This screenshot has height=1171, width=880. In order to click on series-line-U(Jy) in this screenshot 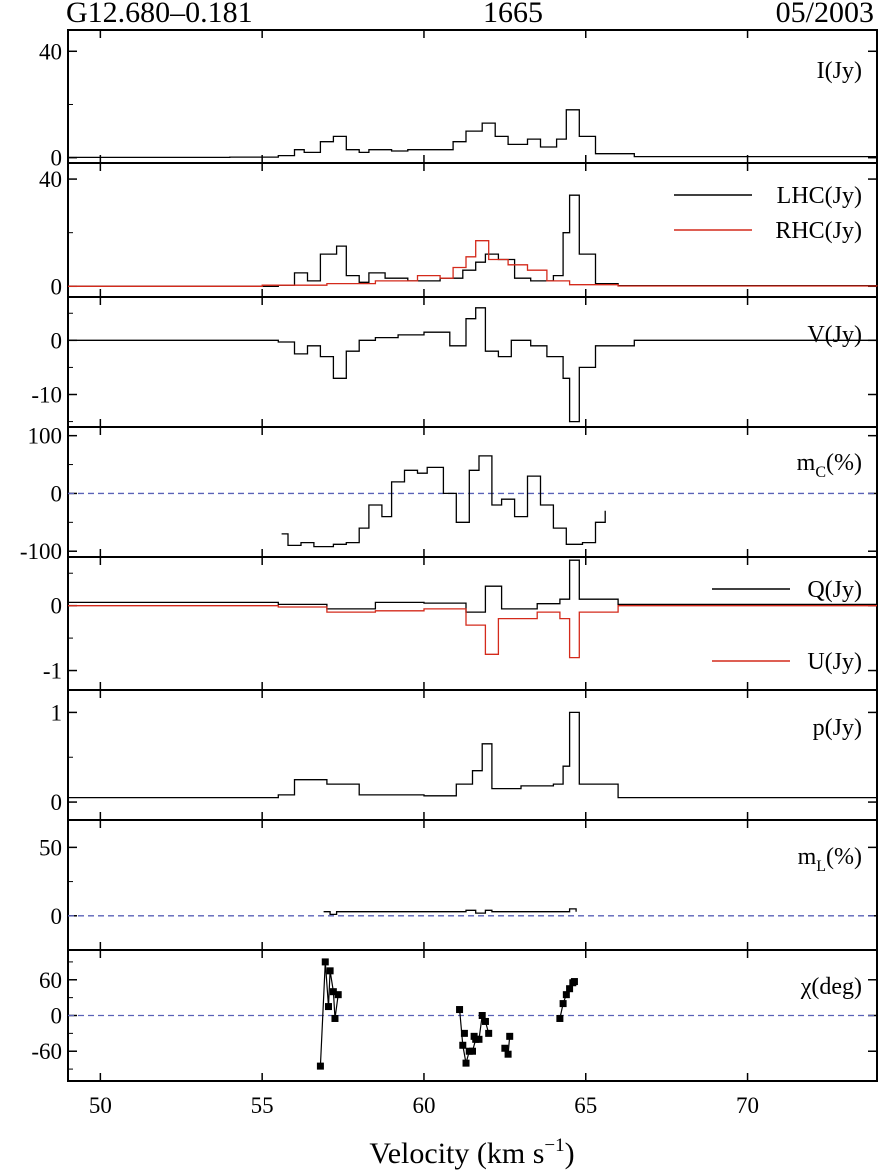, I will do `click(472, 632)`.